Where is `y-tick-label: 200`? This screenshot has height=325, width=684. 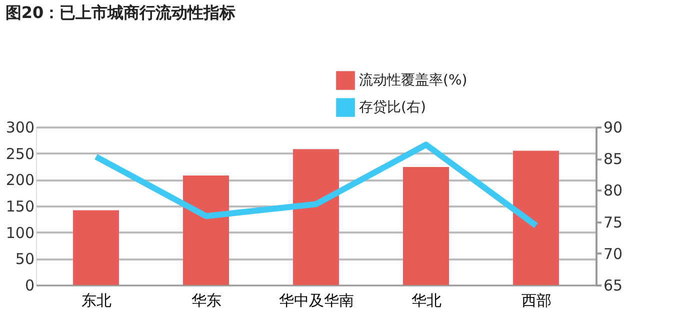 y-tick-label: 200 is located at coordinates (20, 180).